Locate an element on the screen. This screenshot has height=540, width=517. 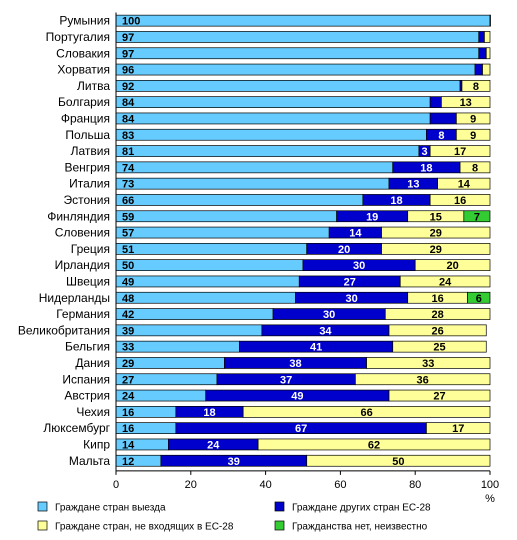
x-tick-label: 100 is located at coordinates (490, 485).